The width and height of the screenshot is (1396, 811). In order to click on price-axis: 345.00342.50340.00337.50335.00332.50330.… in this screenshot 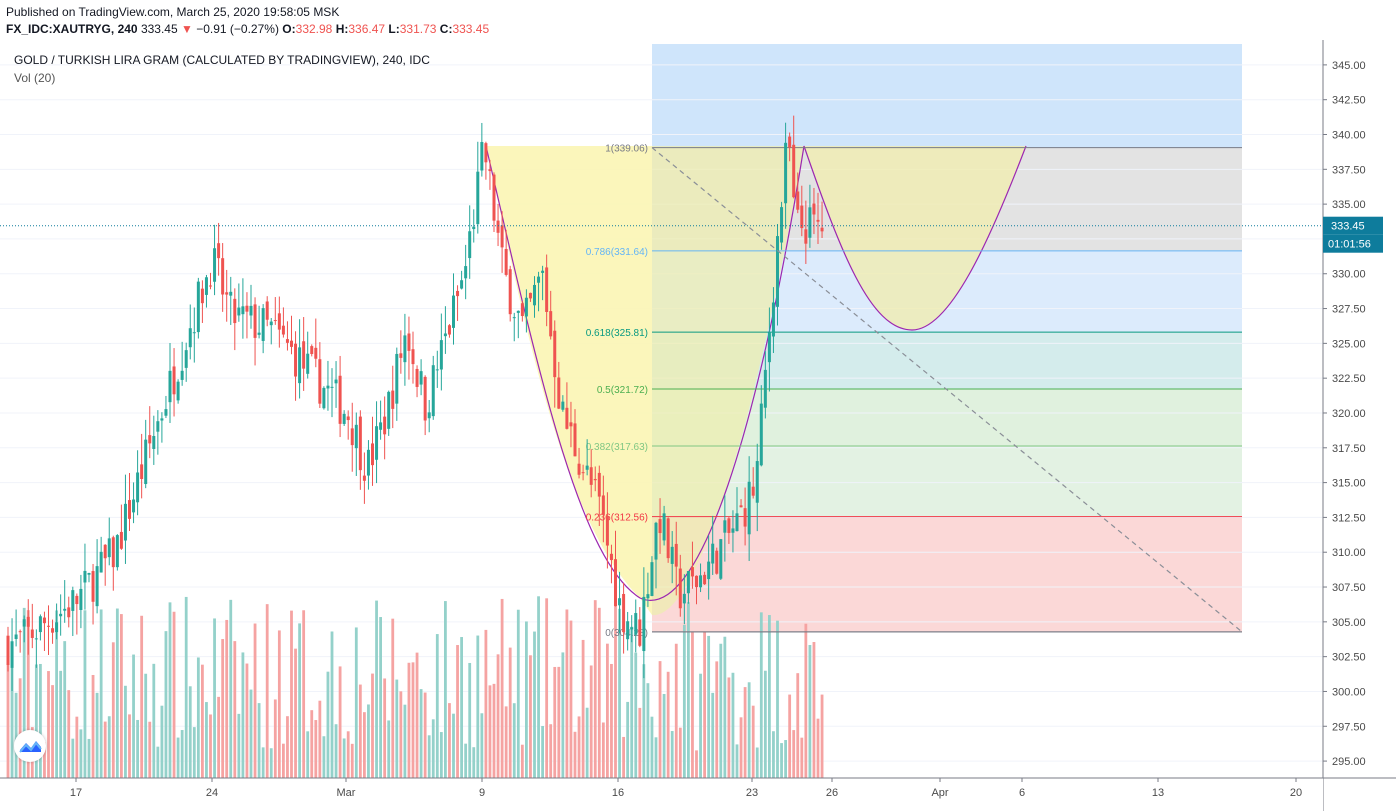, I will do `click(1359, 425)`.